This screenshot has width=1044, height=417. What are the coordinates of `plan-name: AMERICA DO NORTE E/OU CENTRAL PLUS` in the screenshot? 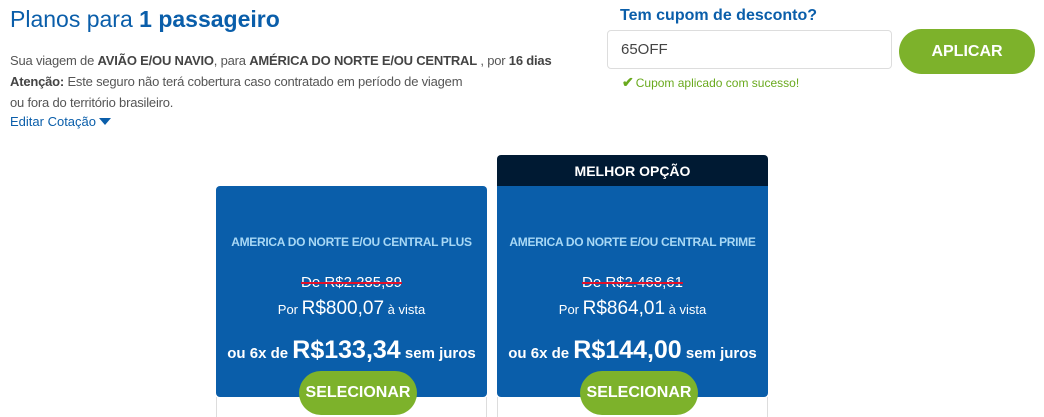 It's located at (351, 242).